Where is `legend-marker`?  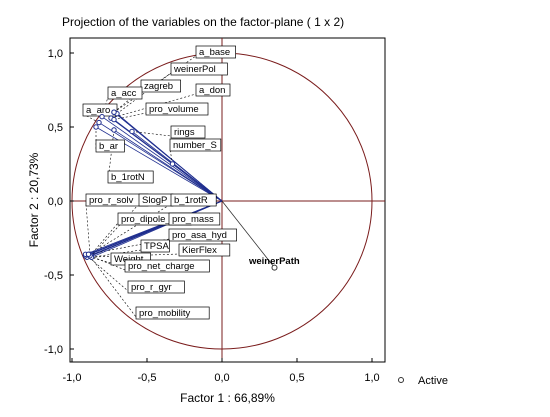
legend-marker is located at coordinates (401, 380).